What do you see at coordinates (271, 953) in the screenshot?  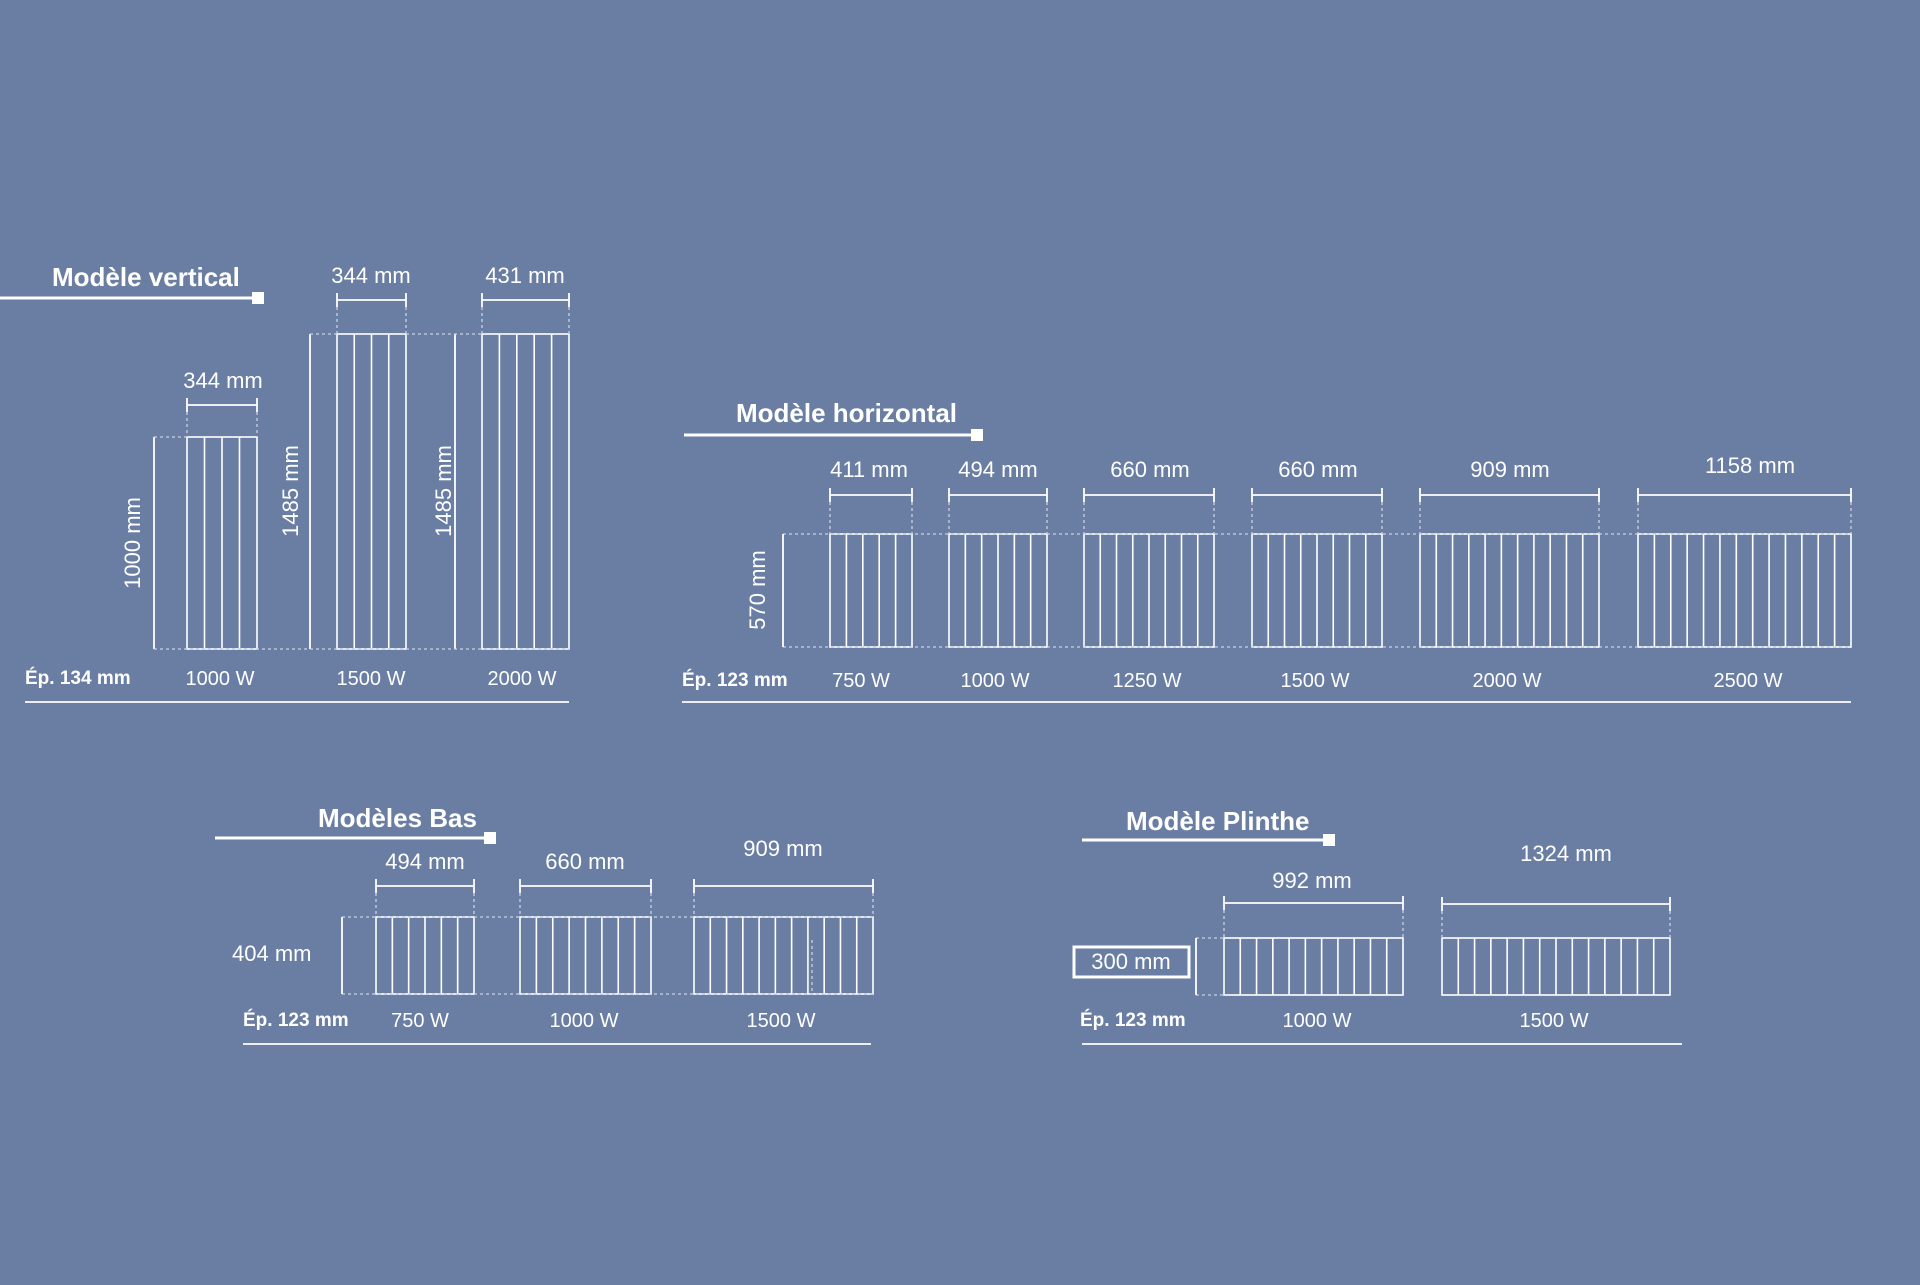 I see `height-label: 404 mm` at bounding box center [271, 953].